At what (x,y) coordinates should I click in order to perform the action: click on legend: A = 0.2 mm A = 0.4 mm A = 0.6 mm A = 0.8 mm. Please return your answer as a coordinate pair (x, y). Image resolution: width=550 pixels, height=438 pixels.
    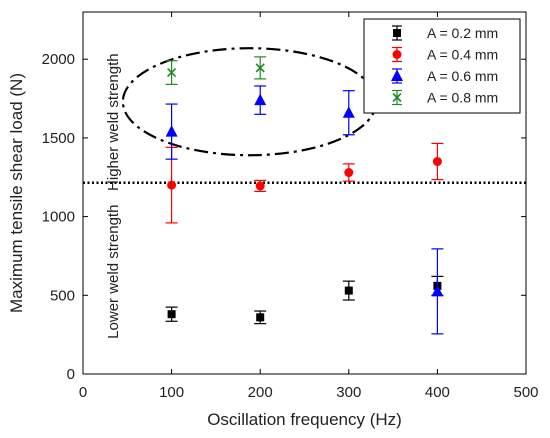
    Looking at the image, I should click on (442, 66).